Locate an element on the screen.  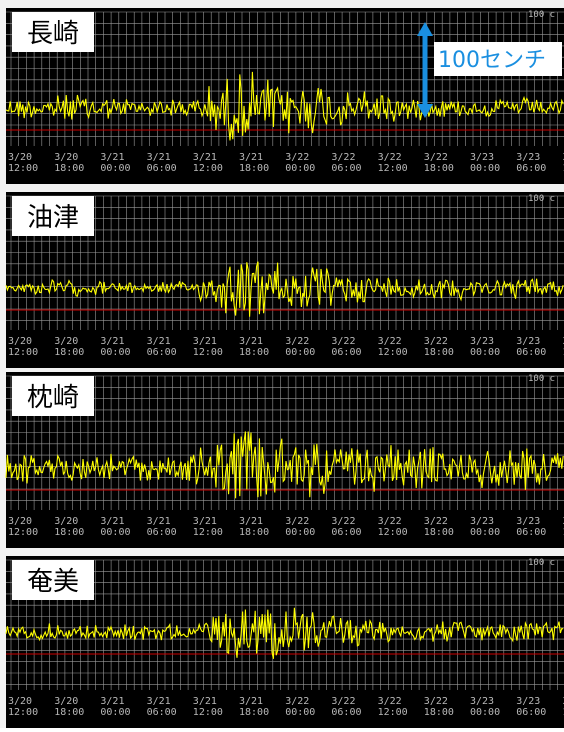
scale-label-box is located at coordinates (498, 59).